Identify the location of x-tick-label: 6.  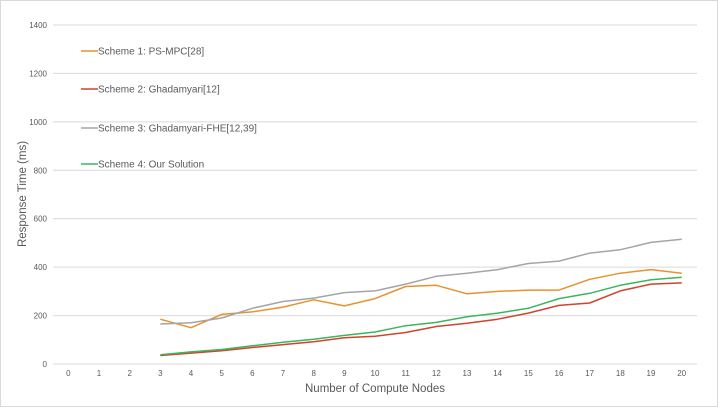
(252, 373).